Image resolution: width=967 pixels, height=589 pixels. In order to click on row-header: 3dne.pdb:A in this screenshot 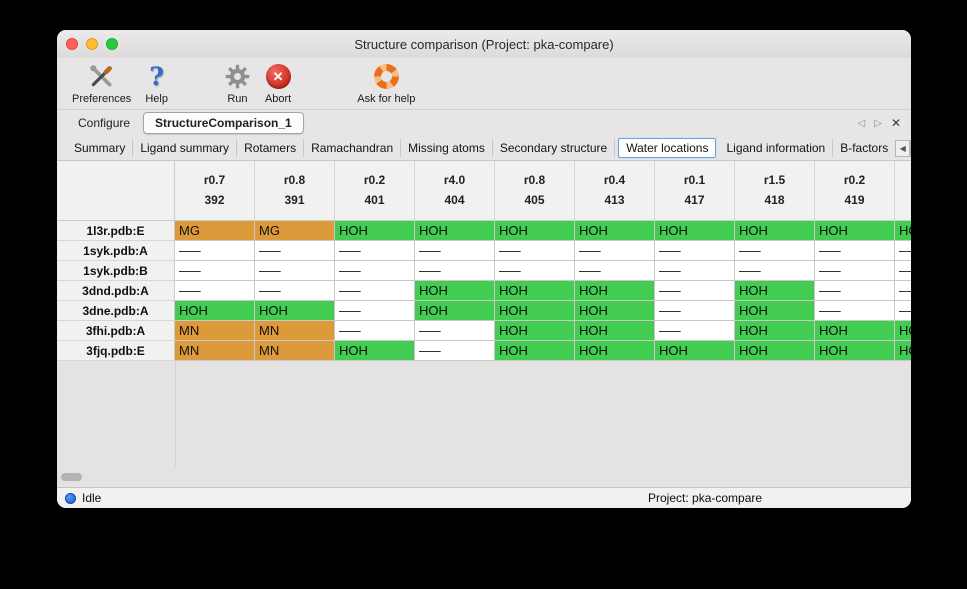, I will do `click(116, 311)`.